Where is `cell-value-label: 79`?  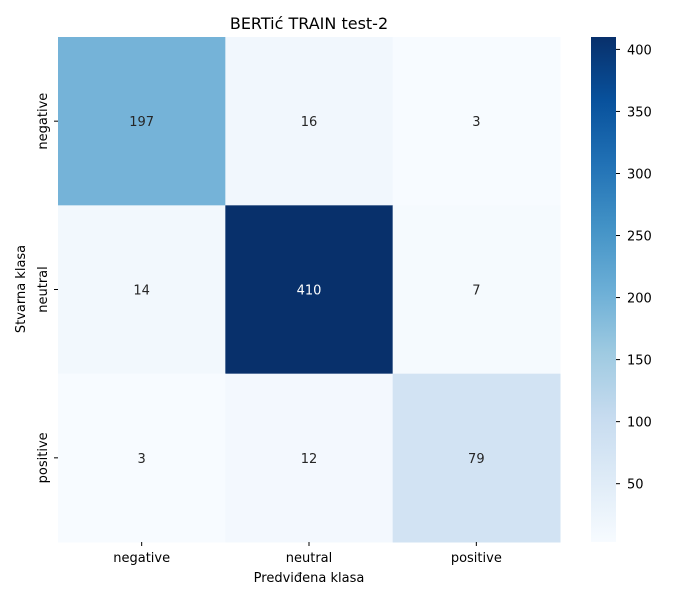 cell-value-label: 79 is located at coordinates (476, 459).